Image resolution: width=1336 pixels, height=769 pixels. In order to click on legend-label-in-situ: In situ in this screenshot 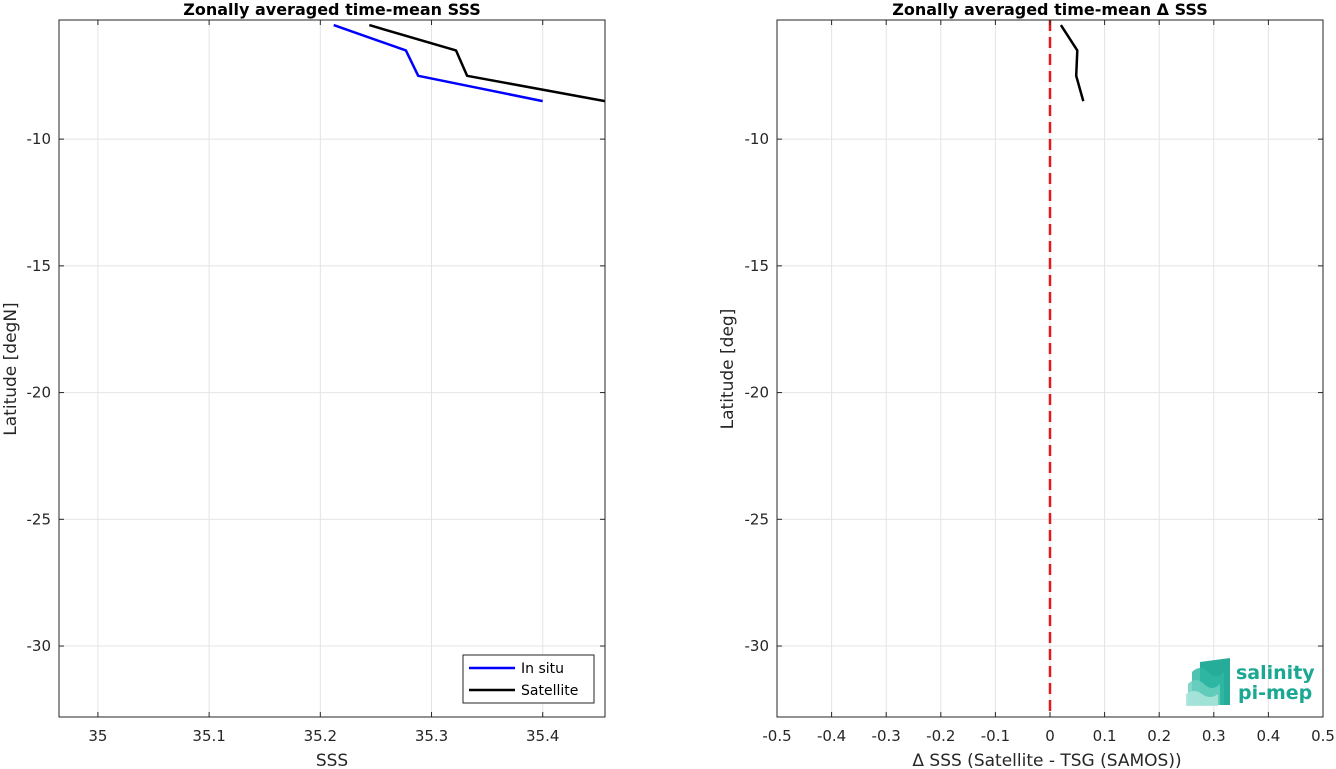, I will do `click(542, 669)`.